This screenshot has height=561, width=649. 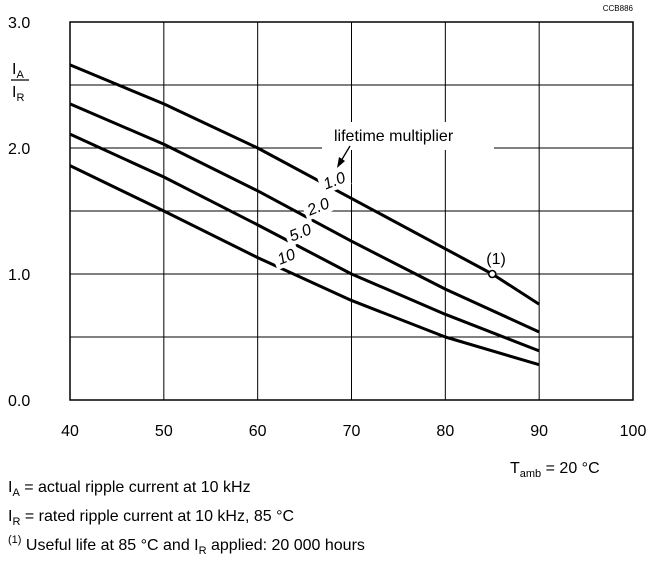 What do you see at coordinates (19, 401) in the screenshot?
I see `y-tick-label: 0.0` at bounding box center [19, 401].